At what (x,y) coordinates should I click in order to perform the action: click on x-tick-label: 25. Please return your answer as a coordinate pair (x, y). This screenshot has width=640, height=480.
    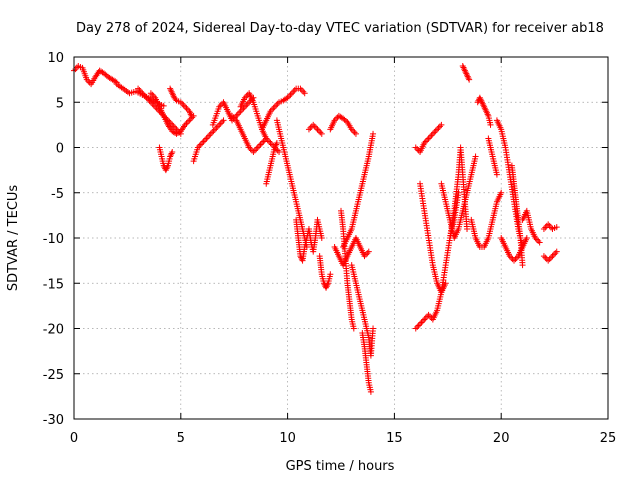
    Looking at the image, I should click on (608, 438).